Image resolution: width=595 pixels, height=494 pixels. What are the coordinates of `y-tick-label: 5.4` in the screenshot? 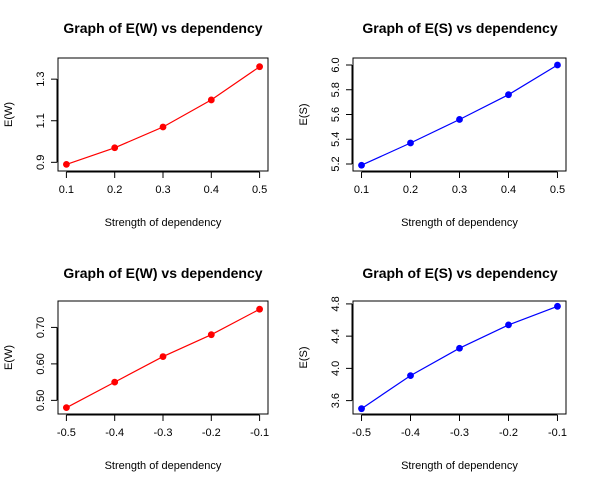 It's located at (336, 139).